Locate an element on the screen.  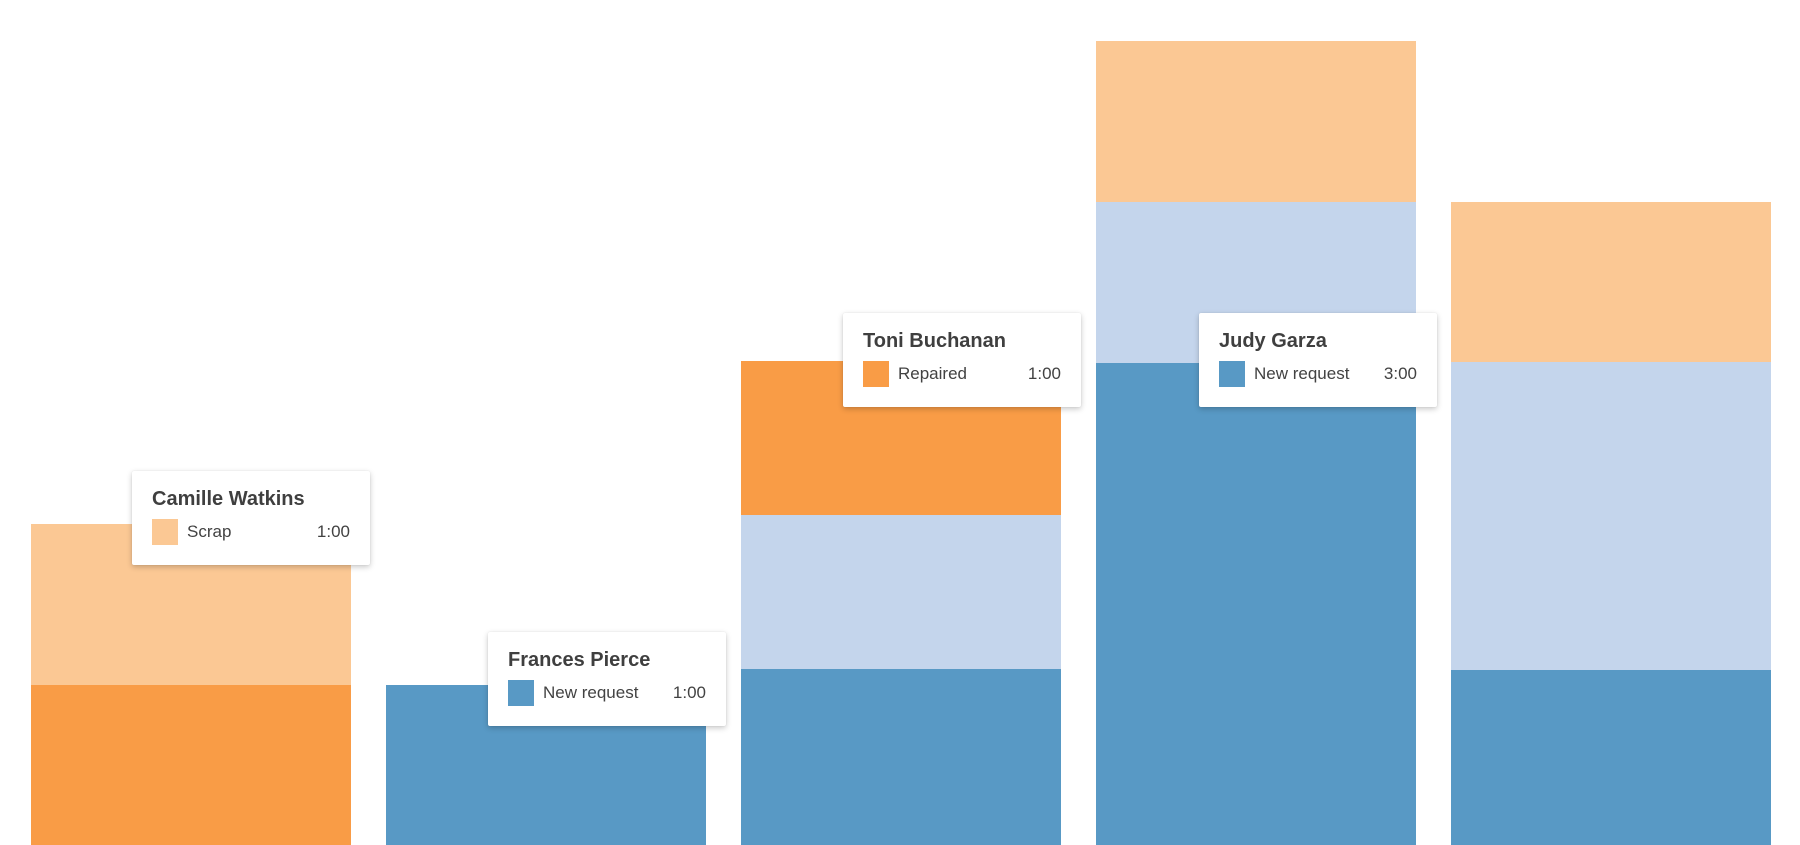
tooltip-person-name: Toni Buchanan is located at coordinates (934, 341).